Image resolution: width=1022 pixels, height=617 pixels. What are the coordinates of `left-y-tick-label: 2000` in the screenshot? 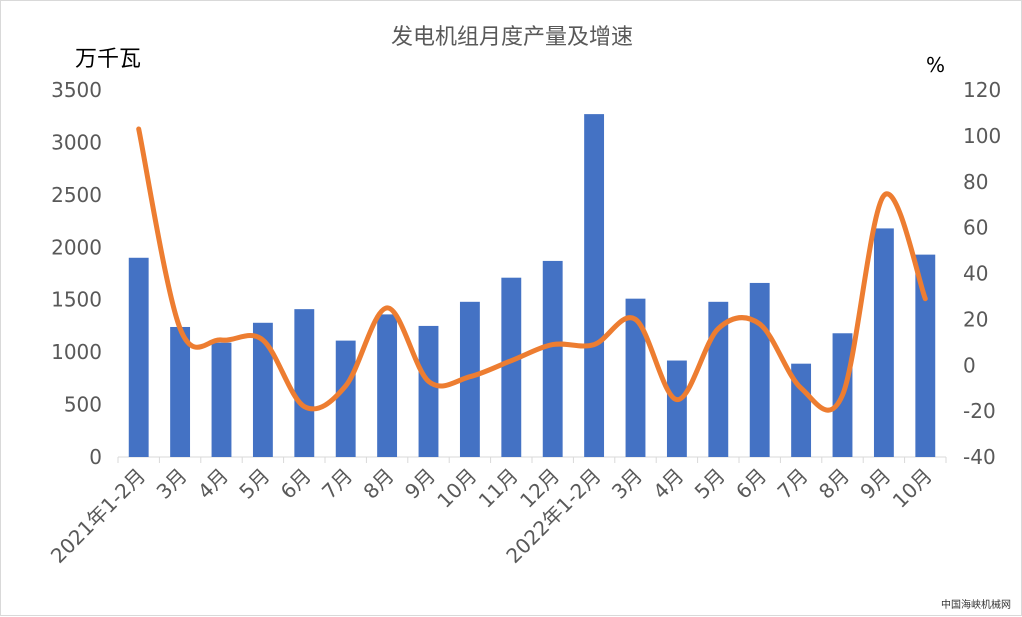 It's located at (76, 247).